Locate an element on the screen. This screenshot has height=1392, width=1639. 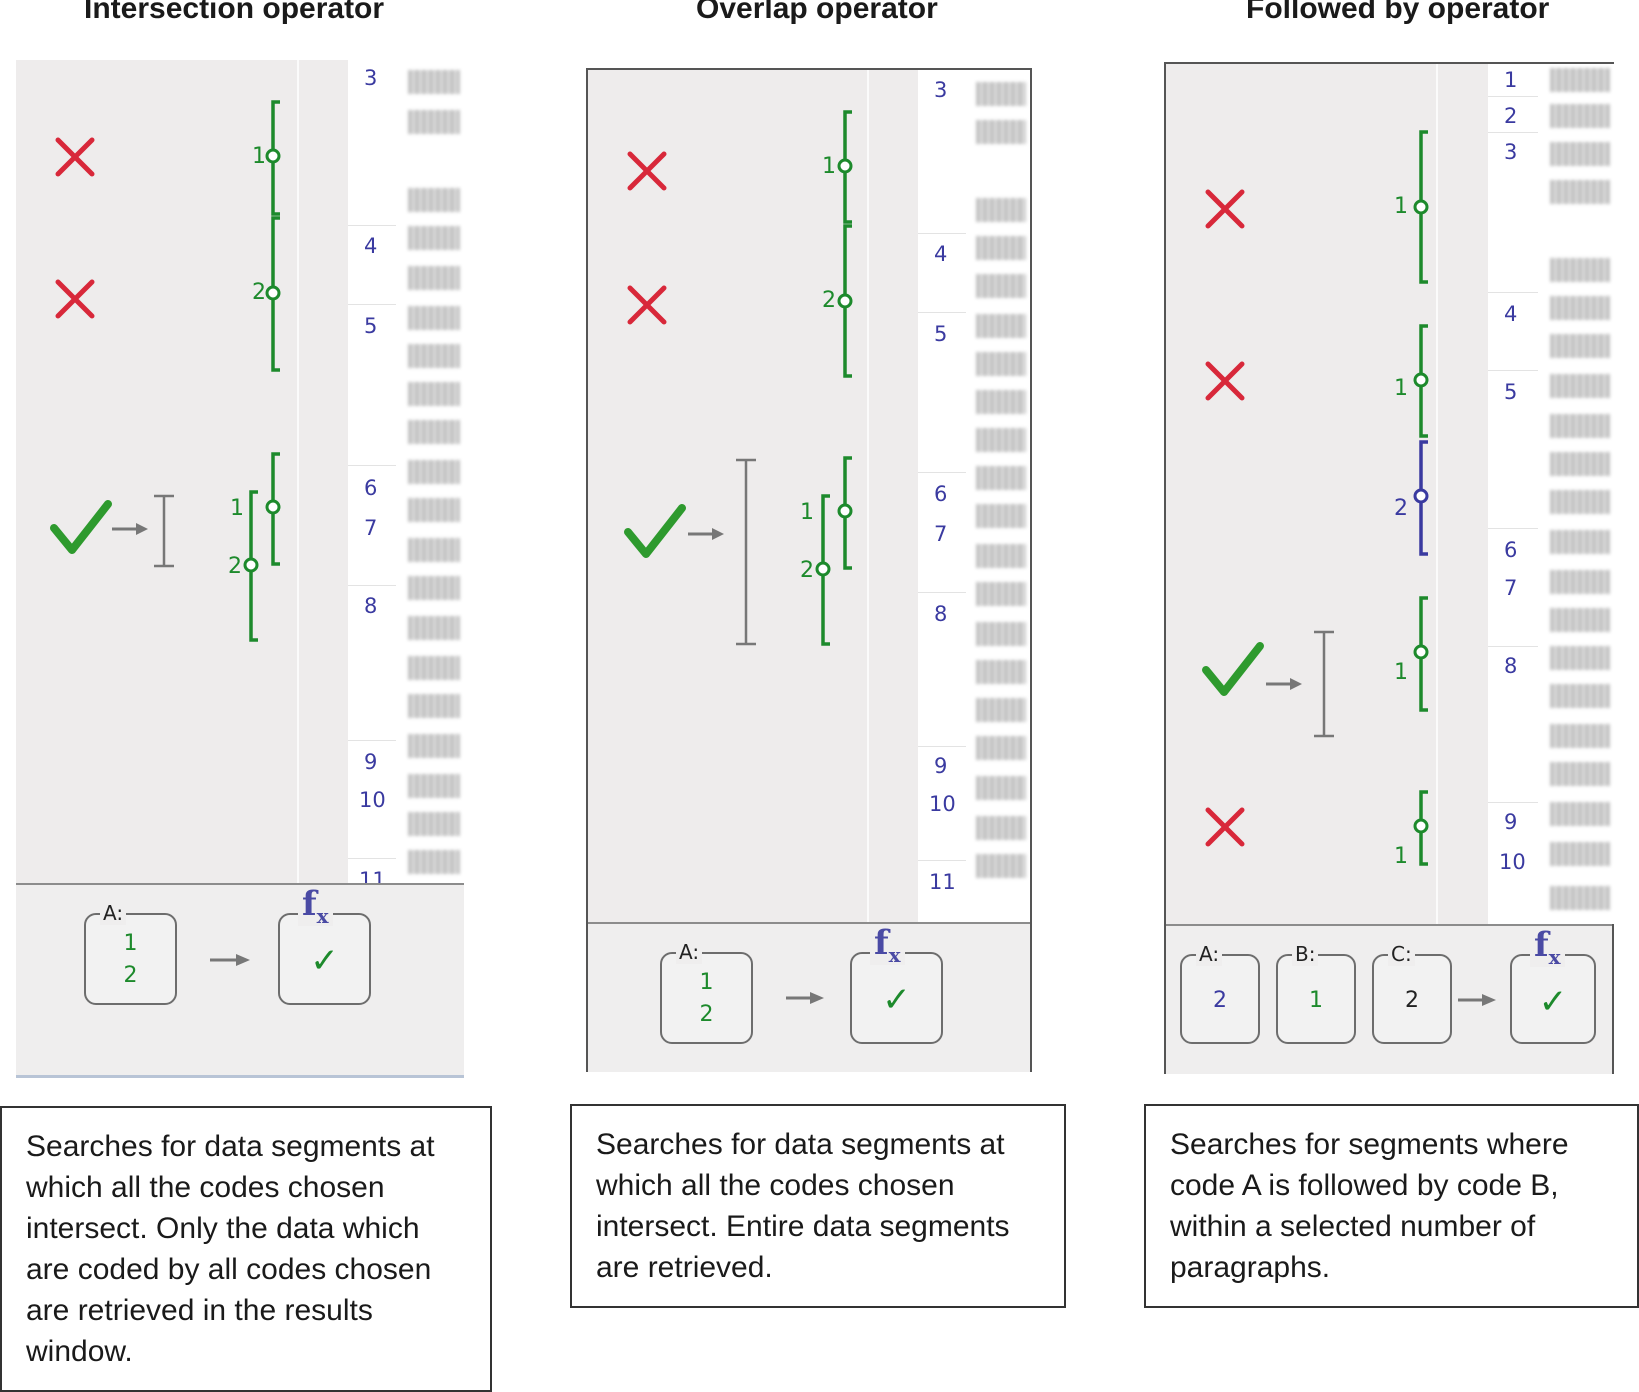
result-segment is located at coordinates (164, 531).